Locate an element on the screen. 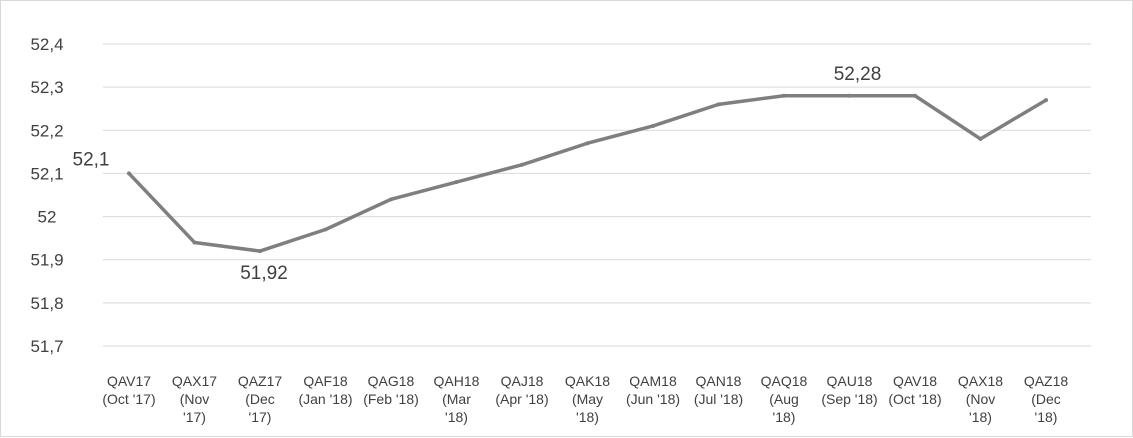 This screenshot has width=1133, height=438. x-tick-label: QAV17 (Oct '17) is located at coordinates (128, 390).